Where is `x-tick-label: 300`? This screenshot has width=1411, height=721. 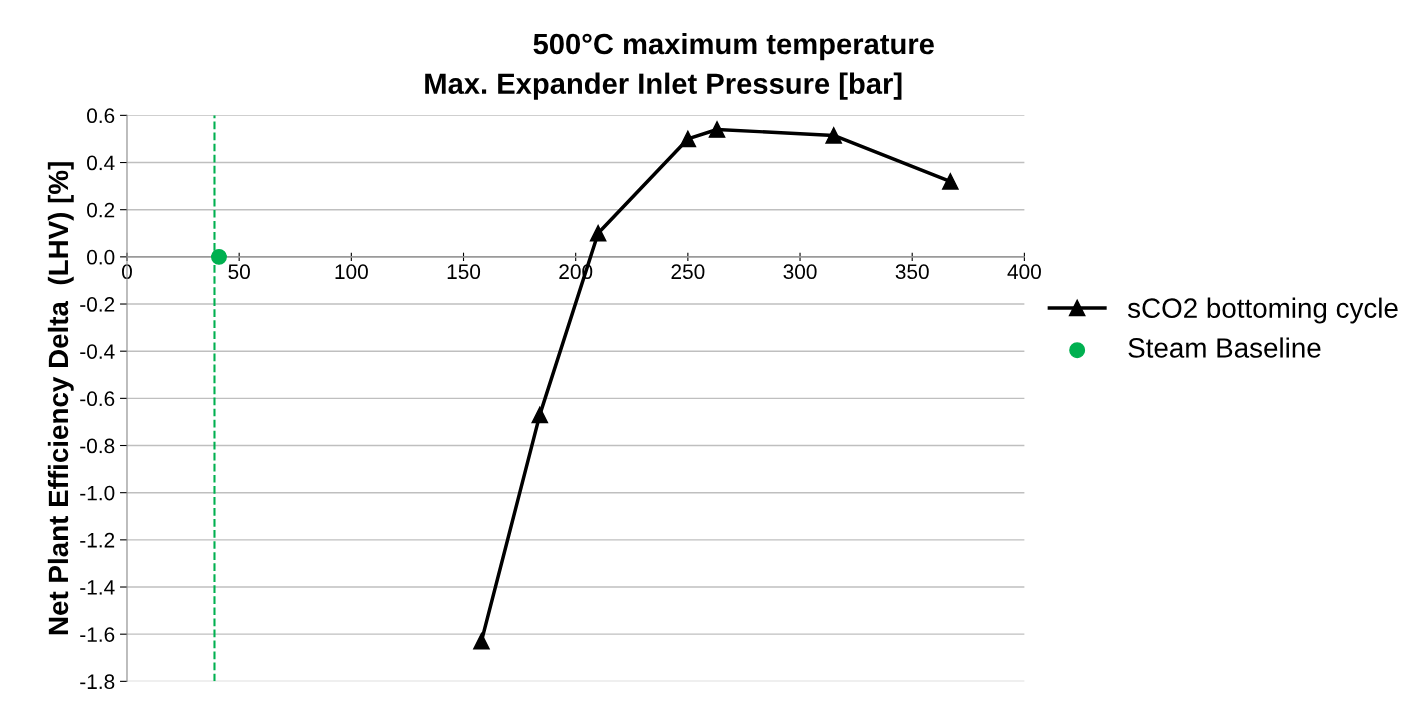
x-tick-label: 300 is located at coordinates (800, 272).